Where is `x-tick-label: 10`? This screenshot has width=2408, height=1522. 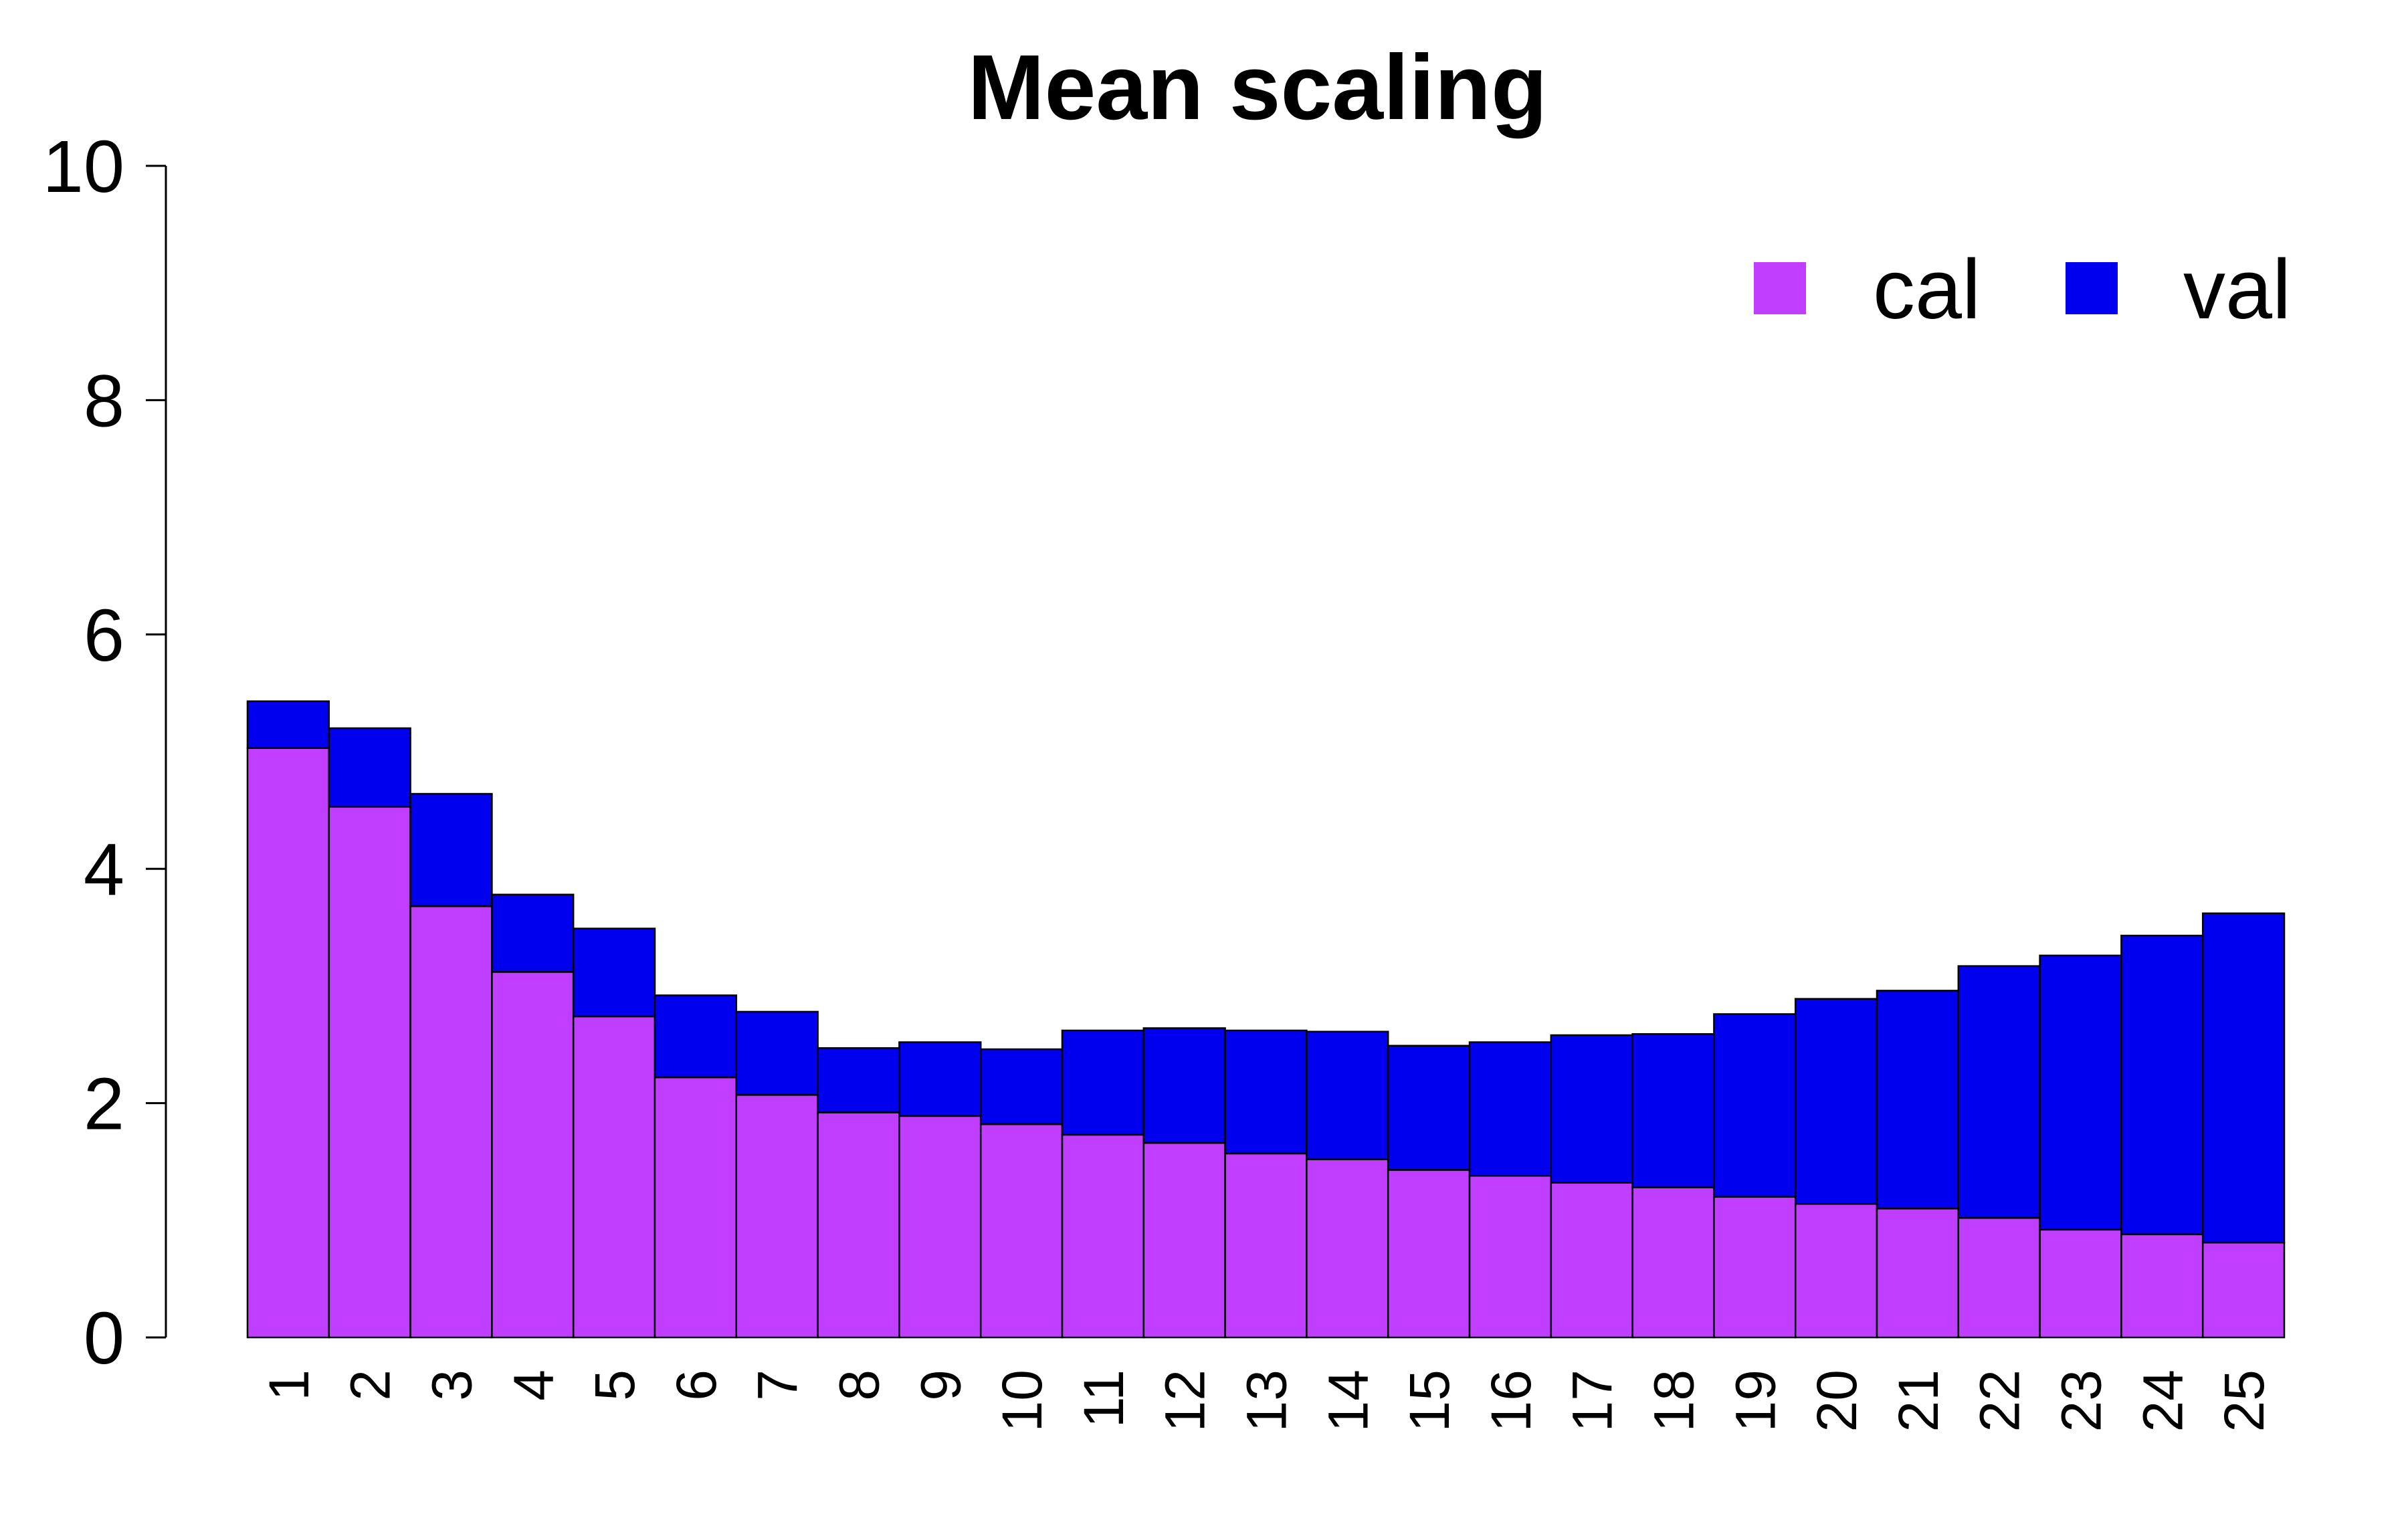 x-tick-label: 10 is located at coordinates (1022, 1401).